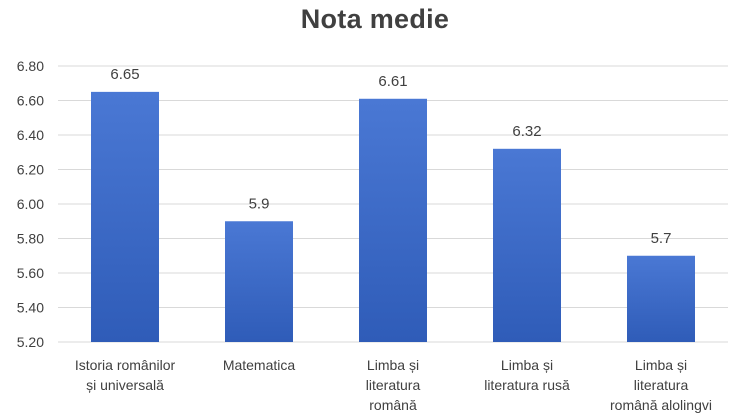  What do you see at coordinates (30, 342) in the screenshot?
I see `y-tick-label: 5.20` at bounding box center [30, 342].